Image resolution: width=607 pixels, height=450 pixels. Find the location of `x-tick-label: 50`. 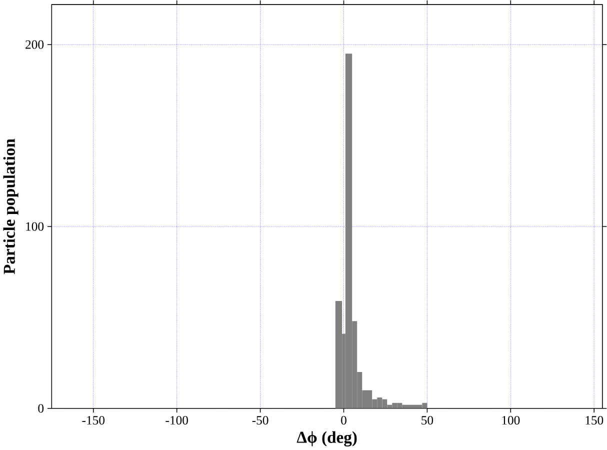

x-tick-label: 50 is located at coordinates (428, 420).